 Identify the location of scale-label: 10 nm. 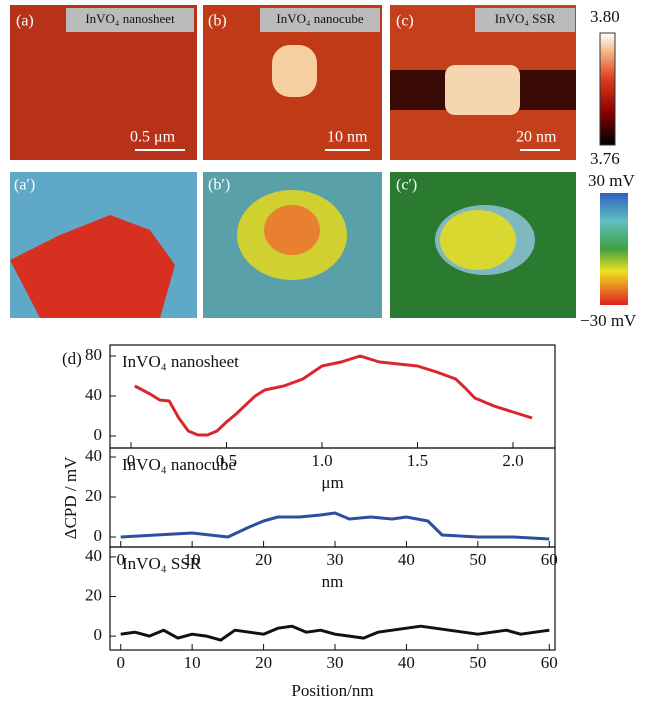
(347, 137).